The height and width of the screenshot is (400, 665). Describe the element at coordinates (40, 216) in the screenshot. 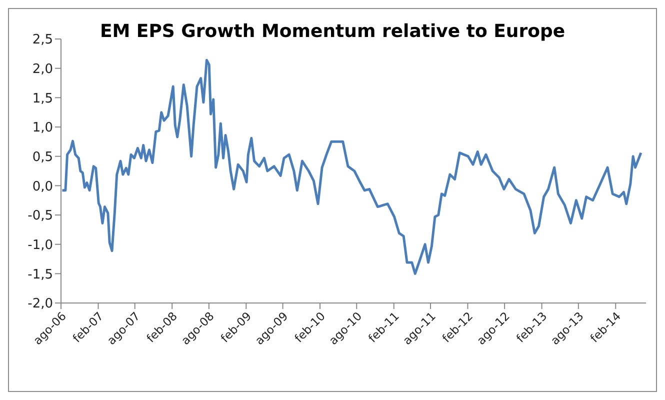

I see `y-tick-label: -0,5` at that location.